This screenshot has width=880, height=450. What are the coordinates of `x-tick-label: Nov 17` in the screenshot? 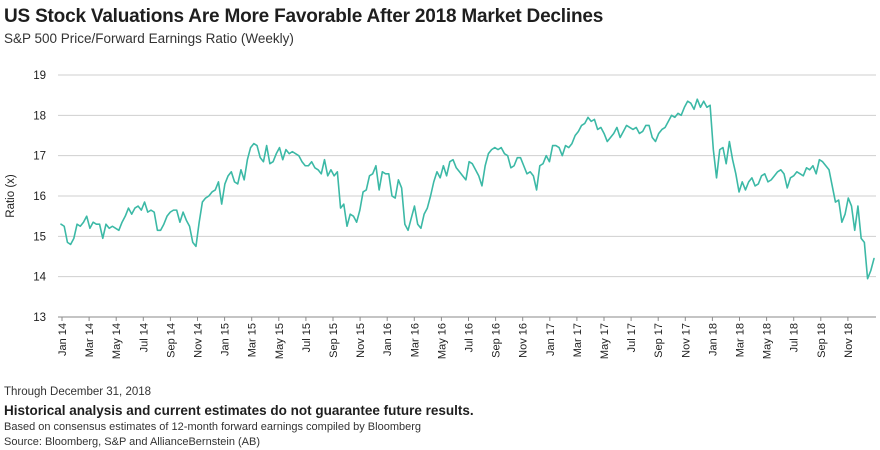 It's located at (686, 340).